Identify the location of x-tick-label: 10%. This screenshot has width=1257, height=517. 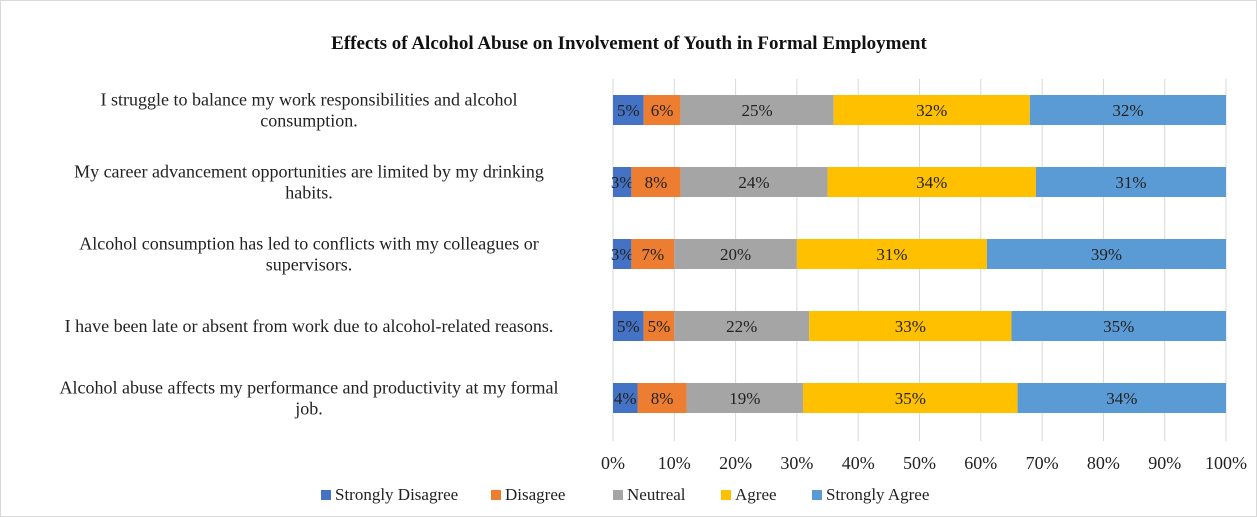
(674, 463).